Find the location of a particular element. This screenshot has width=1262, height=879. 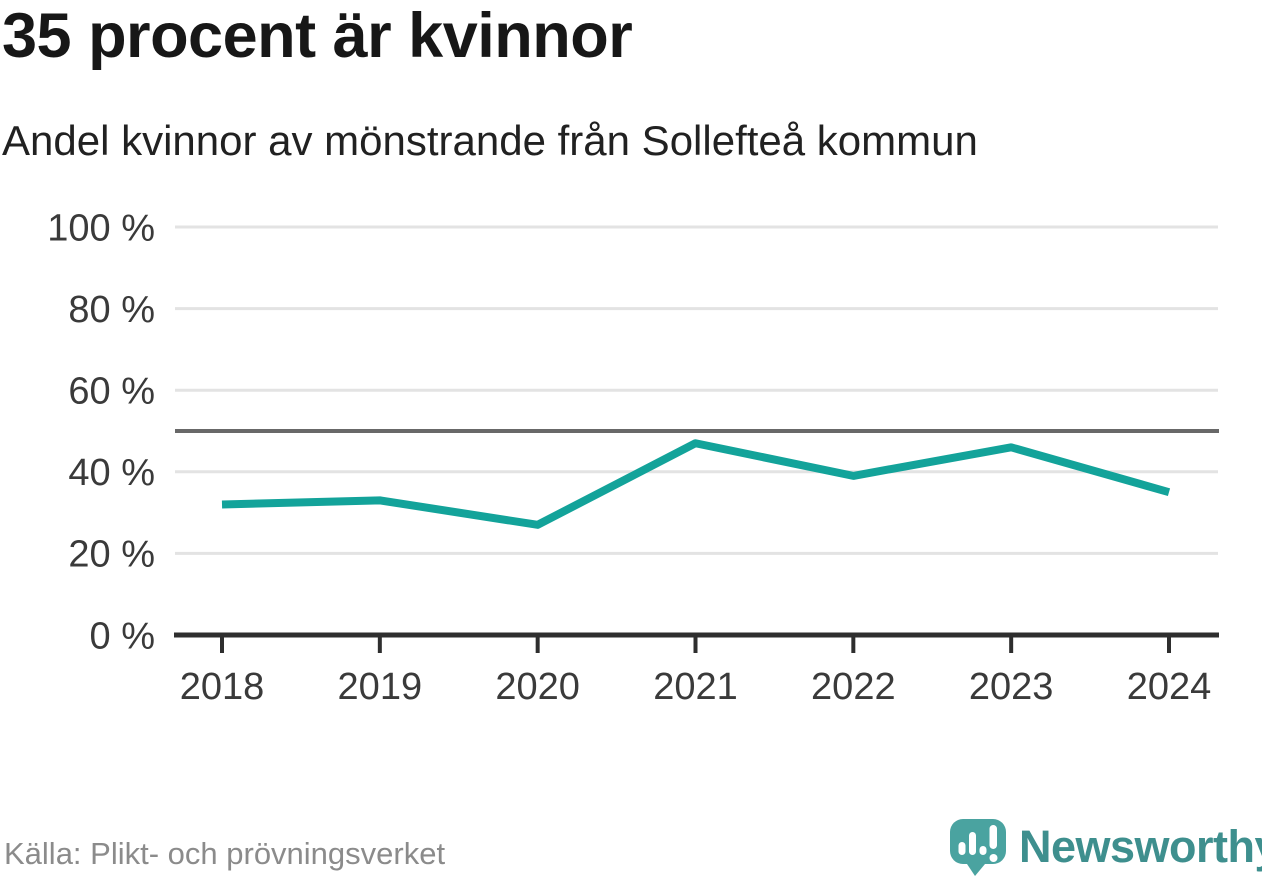

logo-bubble is located at coordinates (978, 841).